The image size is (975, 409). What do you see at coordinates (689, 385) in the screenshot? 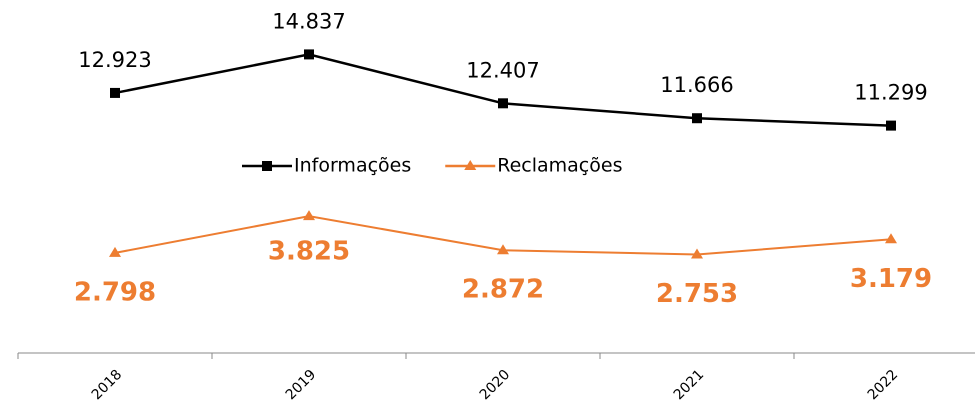
I see `x-tick-label: 2021` at bounding box center [689, 385].